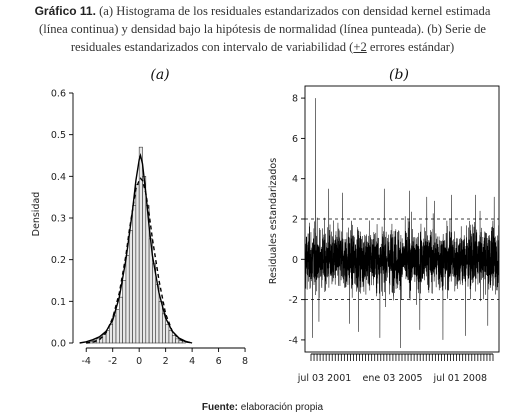  I want to click on panel-b-title: (b), so click(399, 75).